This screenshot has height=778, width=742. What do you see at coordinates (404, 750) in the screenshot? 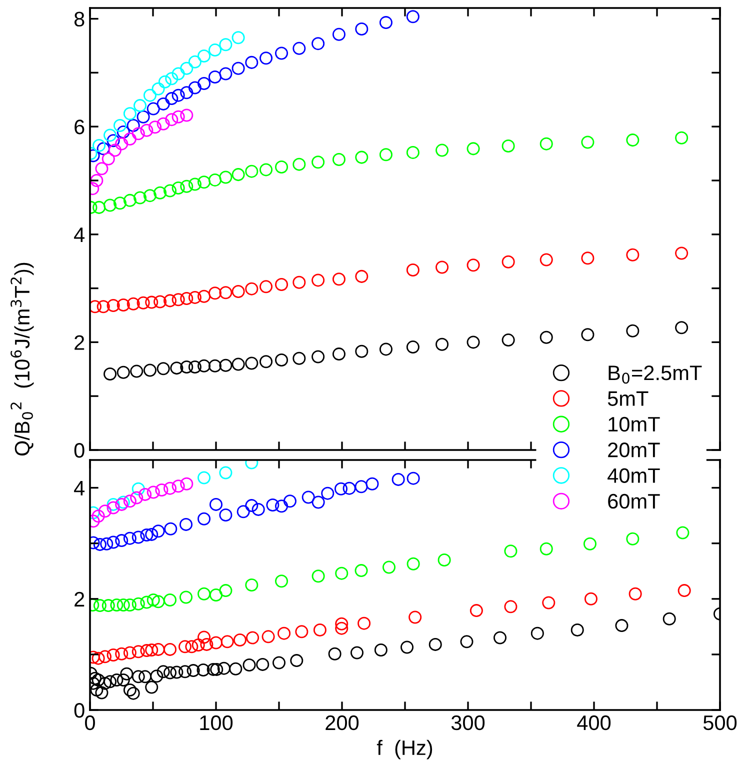
I see `x-axis-title: f (Hz)` at bounding box center [404, 750].